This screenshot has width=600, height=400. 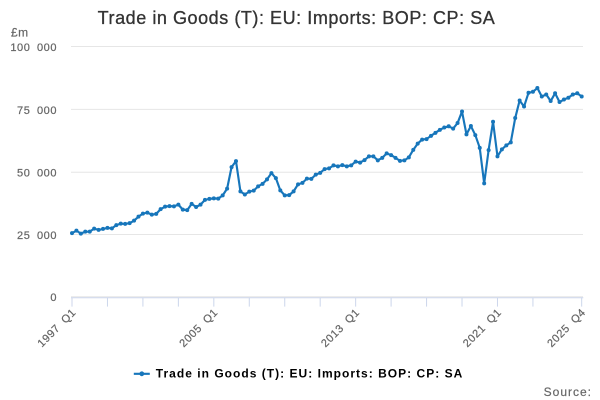 What do you see at coordinates (53, 298) in the screenshot?
I see `svg-text: 0` at bounding box center [53, 298].